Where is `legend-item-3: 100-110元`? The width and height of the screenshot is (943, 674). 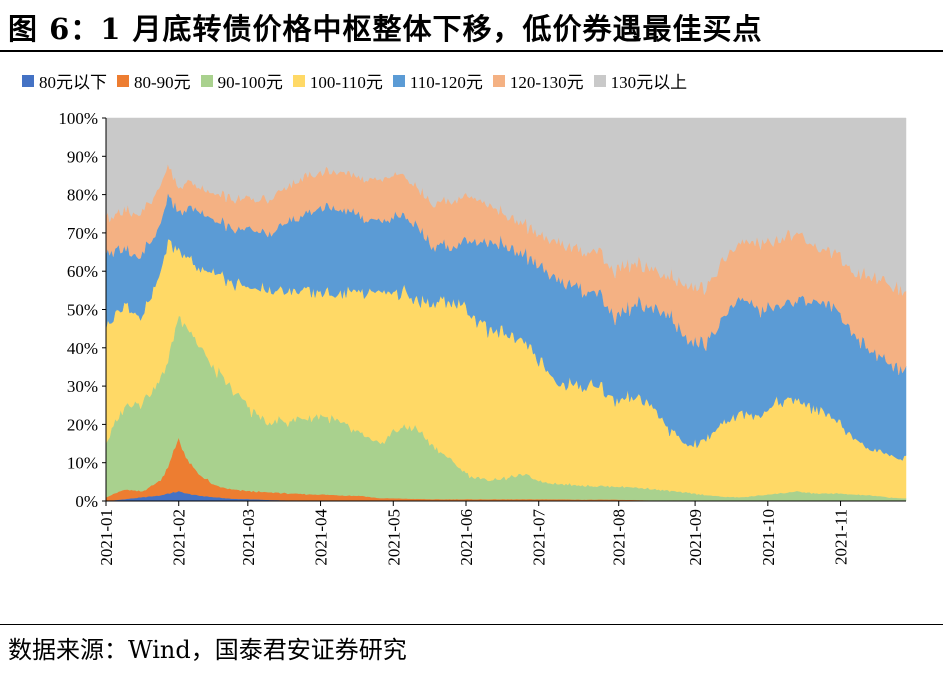
legend-item-3: 100-110元 is located at coordinates (337, 80).